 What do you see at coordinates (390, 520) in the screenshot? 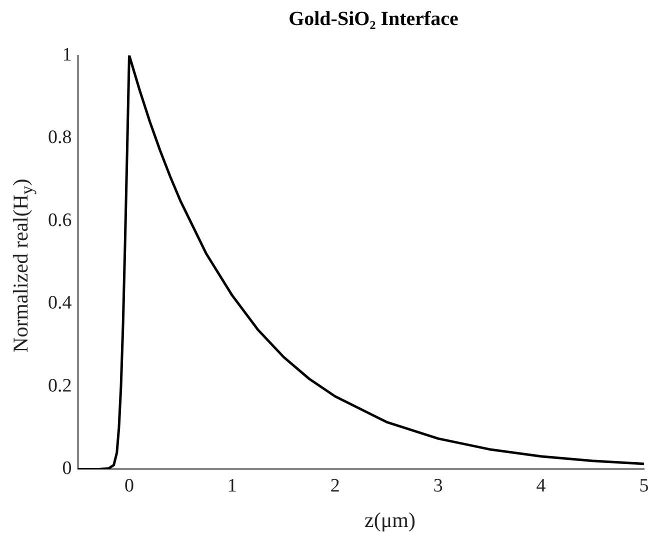
I see `x-axis-title: z(μm)` at bounding box center [390, 520].